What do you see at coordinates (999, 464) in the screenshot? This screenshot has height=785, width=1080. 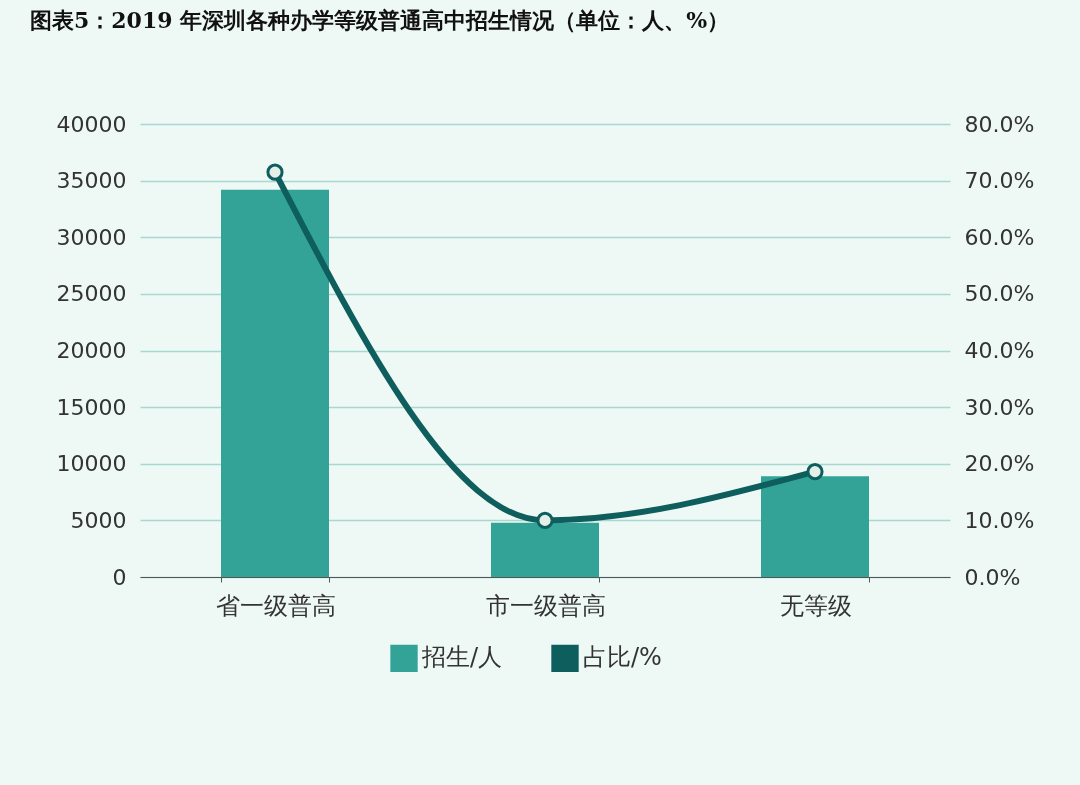 I see `y2-tick-label: 20.0%` at bounding box center [999, 464].